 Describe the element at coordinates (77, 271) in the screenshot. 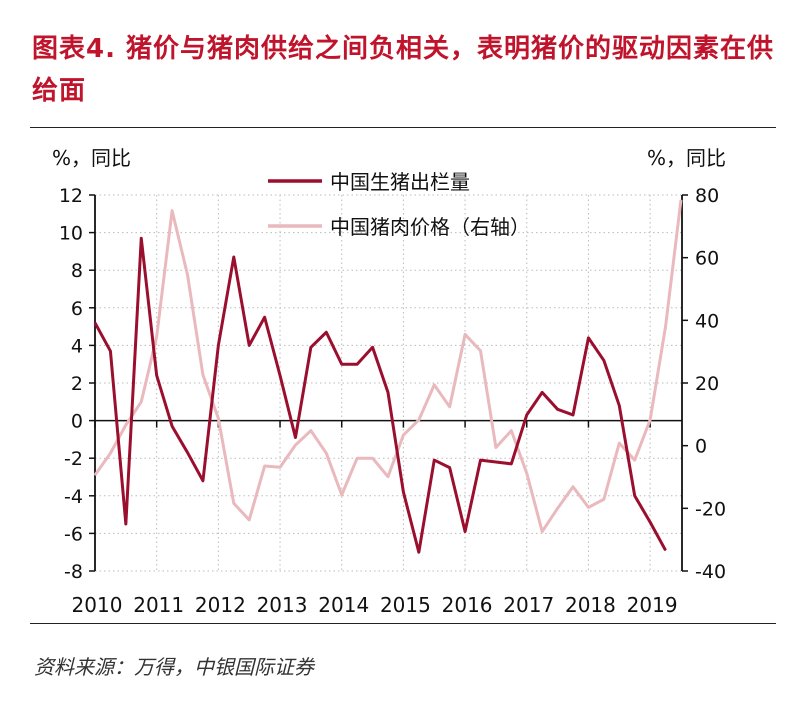

I see `left-axis-tick-label: 8` at that location.